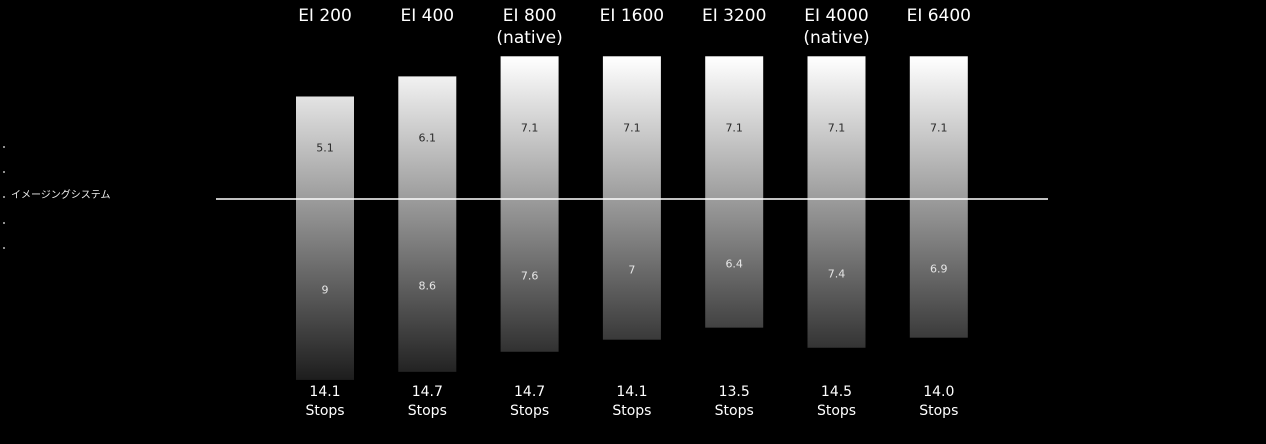  I want to click on value-label-below: 9, so click(325, 289).